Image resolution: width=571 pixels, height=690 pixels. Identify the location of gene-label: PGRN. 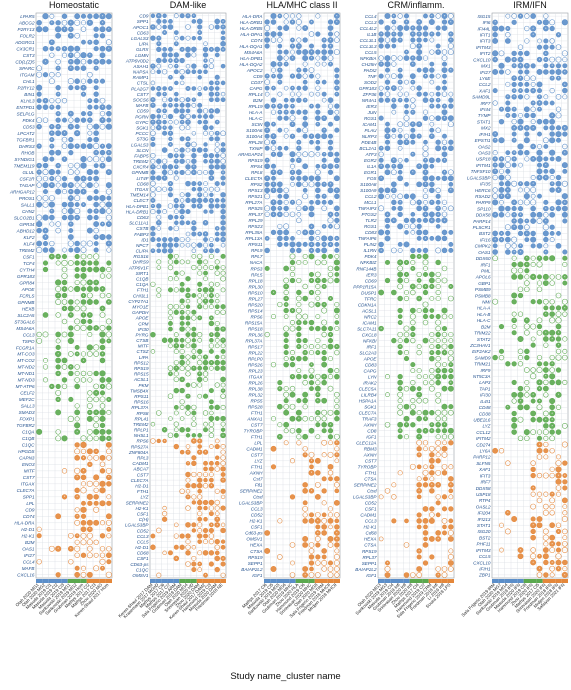
(142, 116).